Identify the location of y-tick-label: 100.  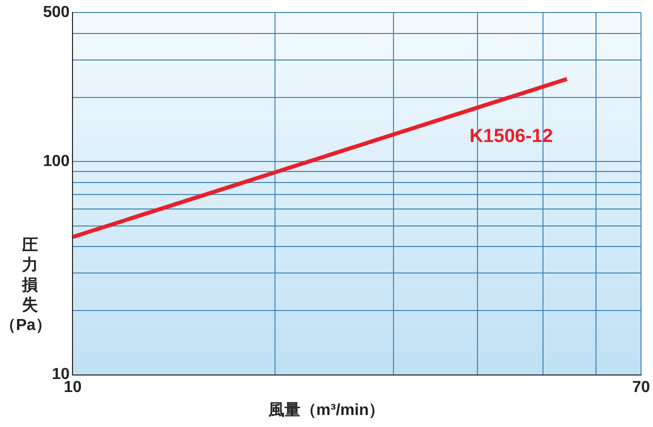
(56, 161).